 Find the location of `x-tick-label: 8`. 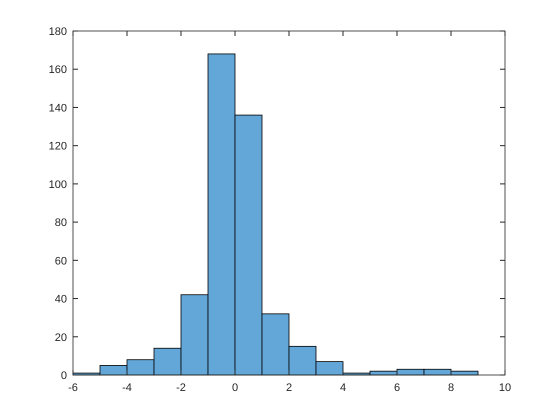

x-tick-label: 8 is located at coordinates (451, 388).